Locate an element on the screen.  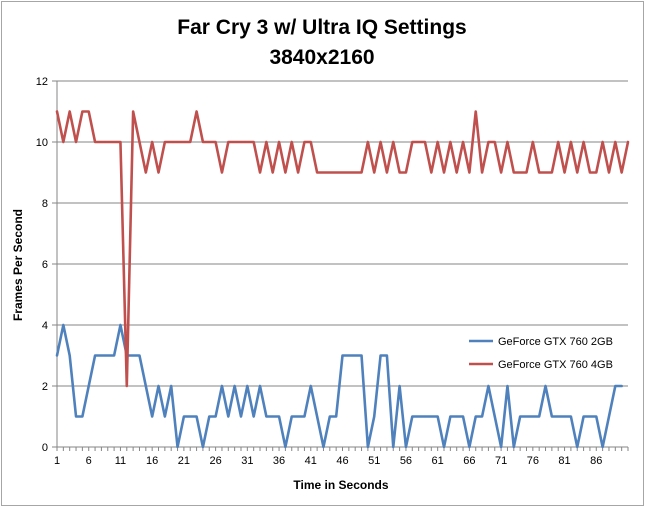
y-tick-label: 4 is located at coordinates (45, 326).